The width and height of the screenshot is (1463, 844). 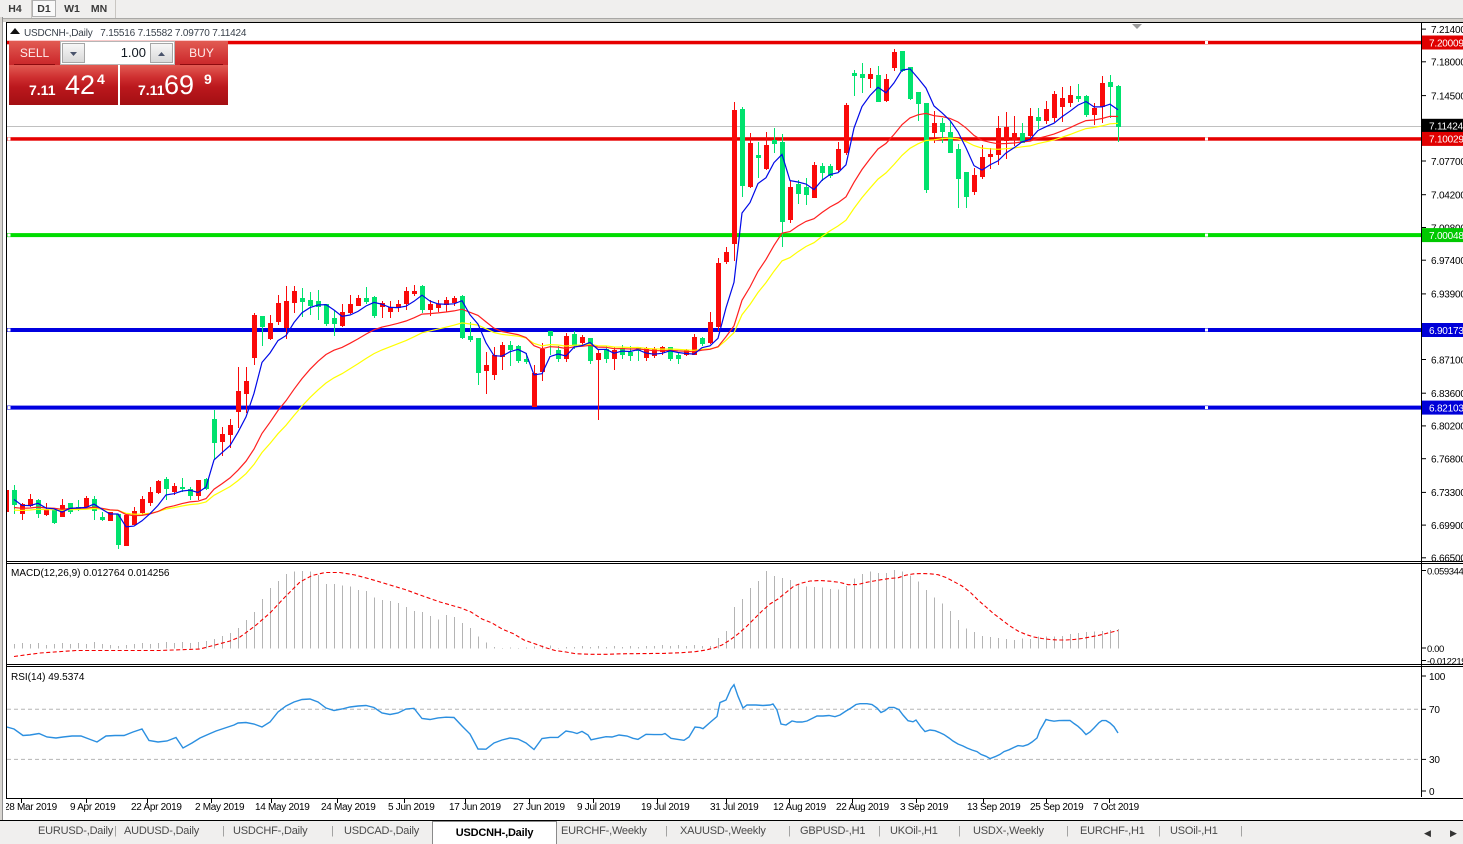 What do you see at coordinates (800, 807) in the screenshot?
I see `svg-text: 12 Aug 2019` at bounding box center [800, 807].